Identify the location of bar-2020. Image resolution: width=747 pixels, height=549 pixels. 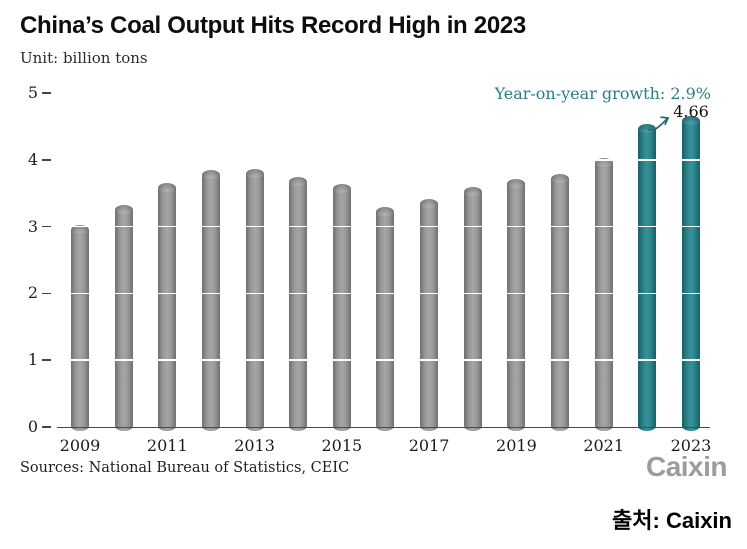
(560, 302).